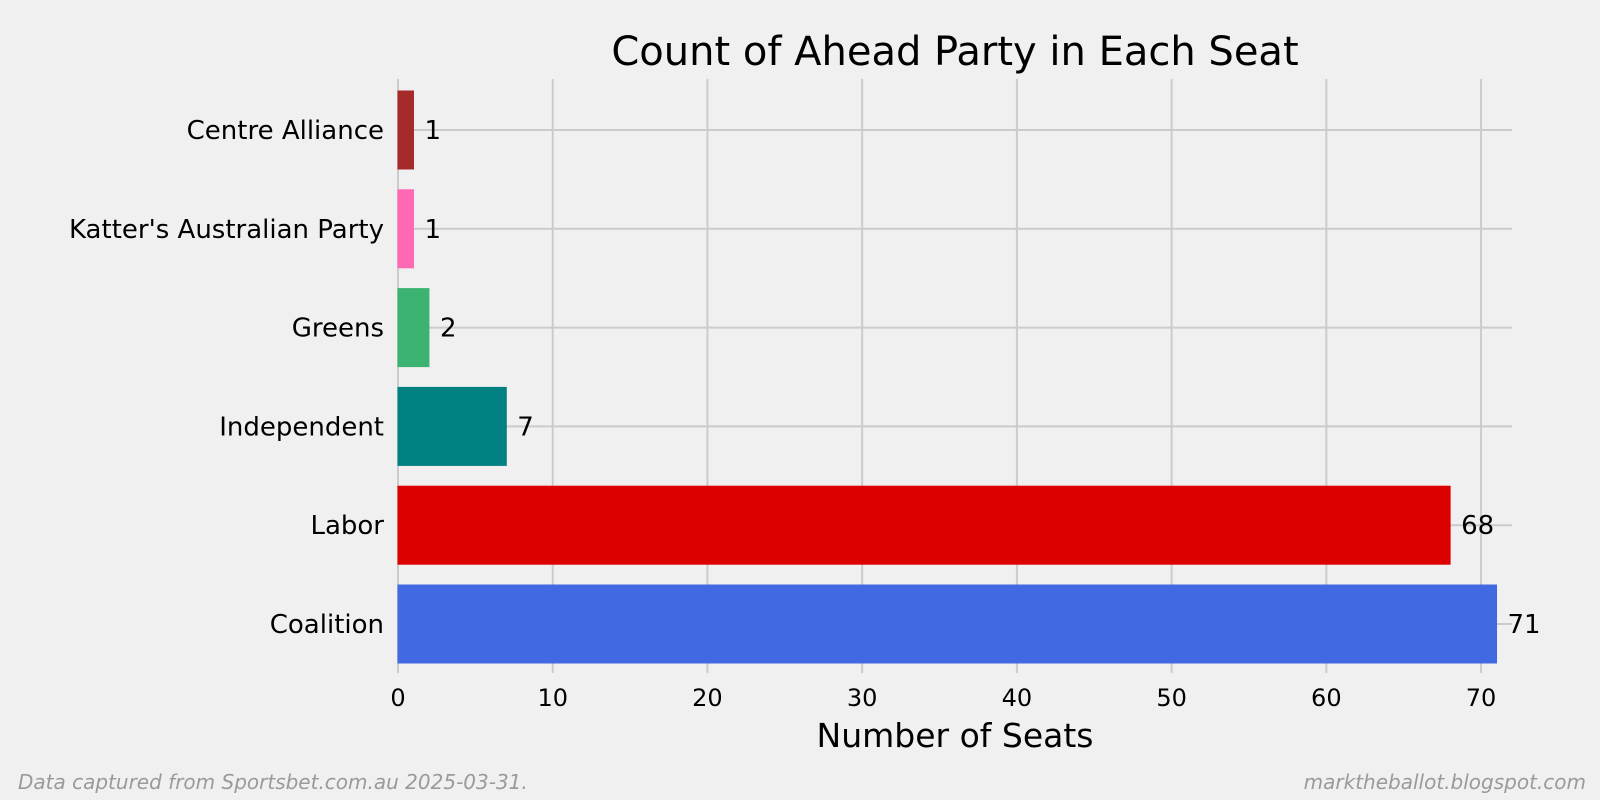 The width and height of the screenshot is (1600, 800). Describe the element at coordinates (338, 329) in the screenshot. I see `y-tick-label: Greens` at that location.